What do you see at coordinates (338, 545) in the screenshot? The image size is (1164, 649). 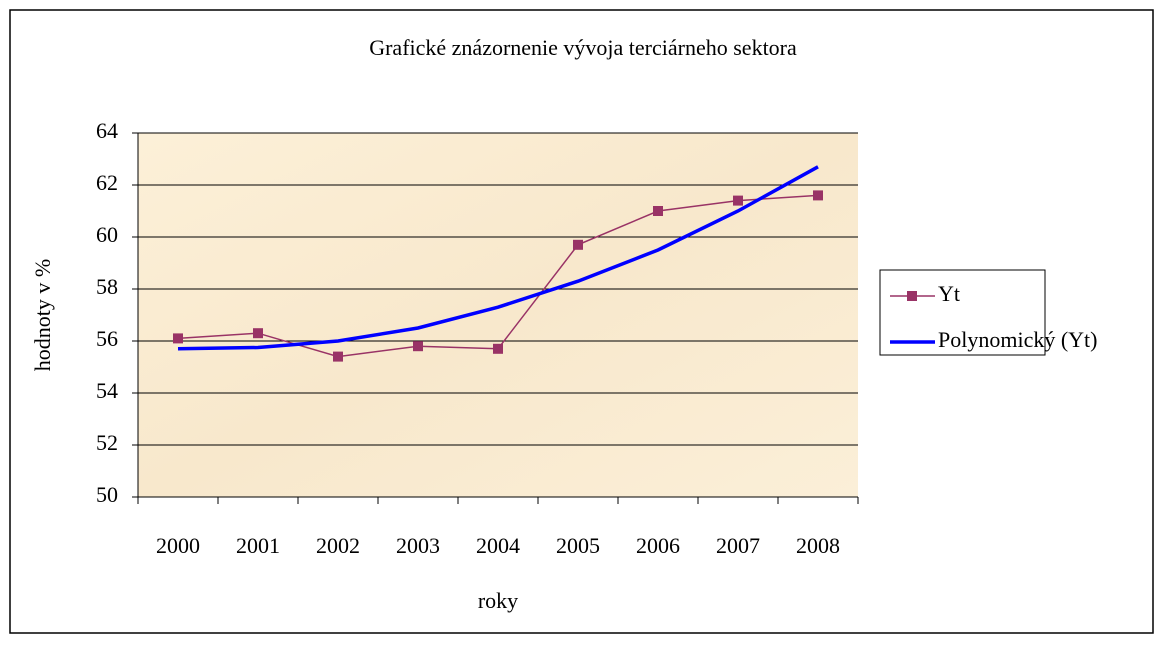 I see `x-tick-label: 2002` at bounding box center [338, 545].